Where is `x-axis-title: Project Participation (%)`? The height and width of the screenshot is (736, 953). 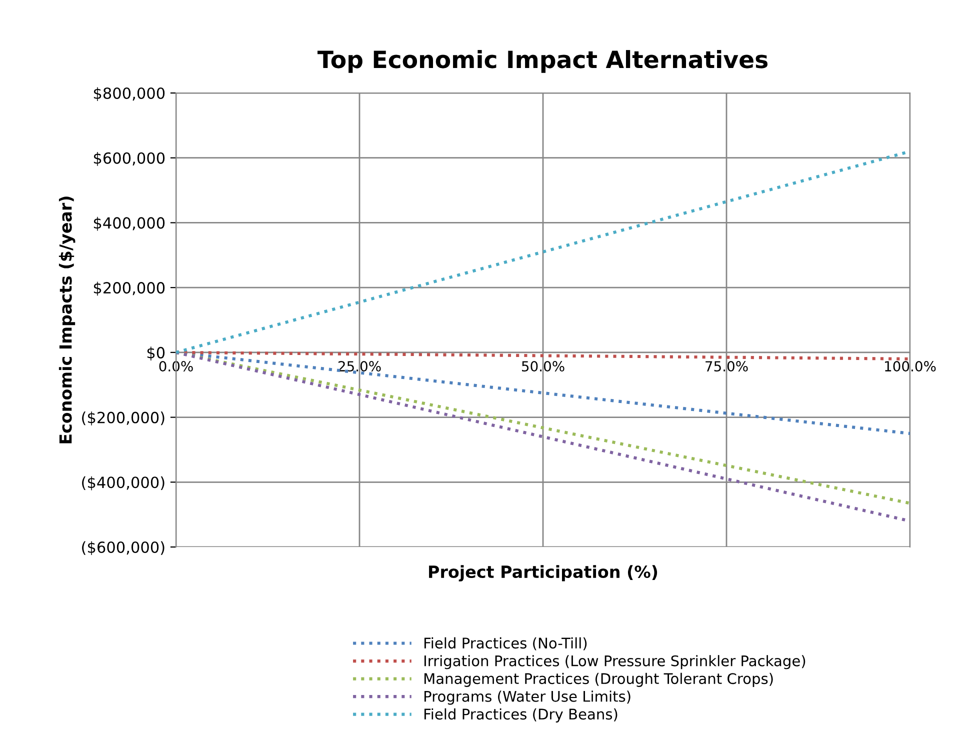
x-axis-title: Project Participation (%) is located at coordinates (543, 573).